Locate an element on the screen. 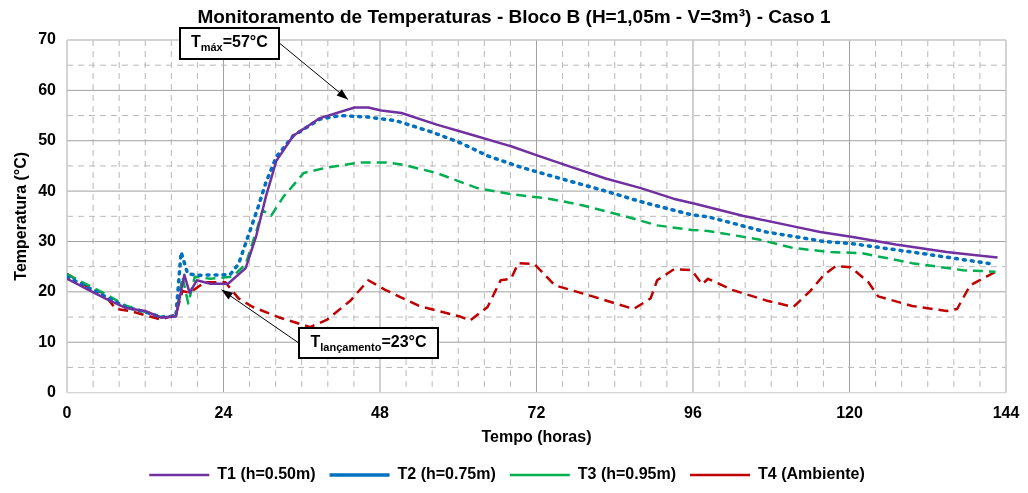  y-tick-label: 60 is located at coordinates (47, 89).